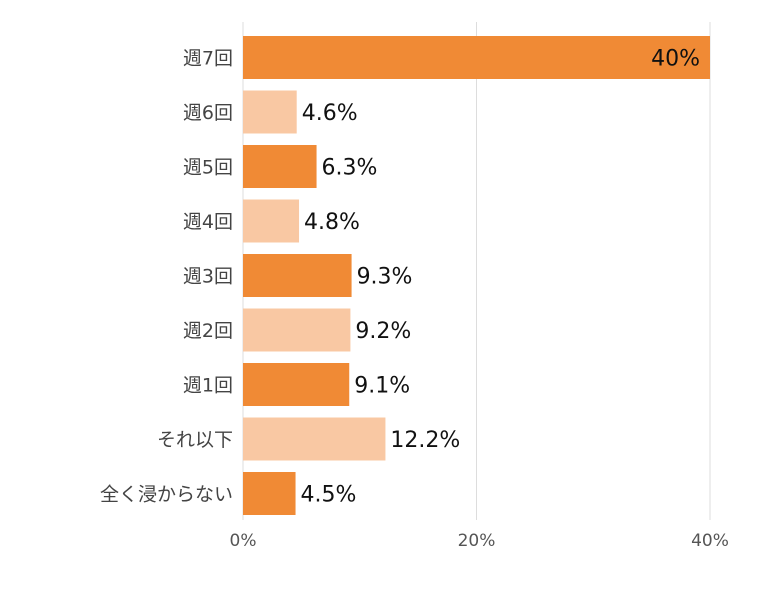 The height and width of the screenshot is (600, 760). What do you see at coordinates (425, 440) in the screenshot?
I see `value-label: 12.2%` at bounding box center [425, 440].